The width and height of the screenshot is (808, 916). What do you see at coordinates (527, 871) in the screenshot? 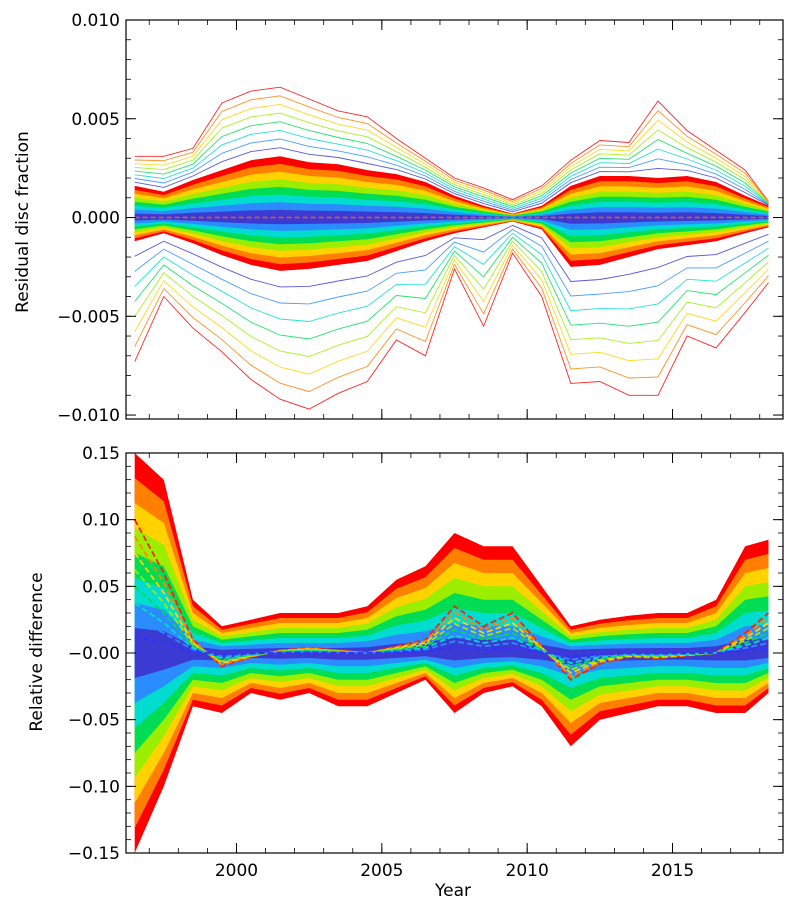
I see `xtick-label: 2010` at bounding box center [527, 871].